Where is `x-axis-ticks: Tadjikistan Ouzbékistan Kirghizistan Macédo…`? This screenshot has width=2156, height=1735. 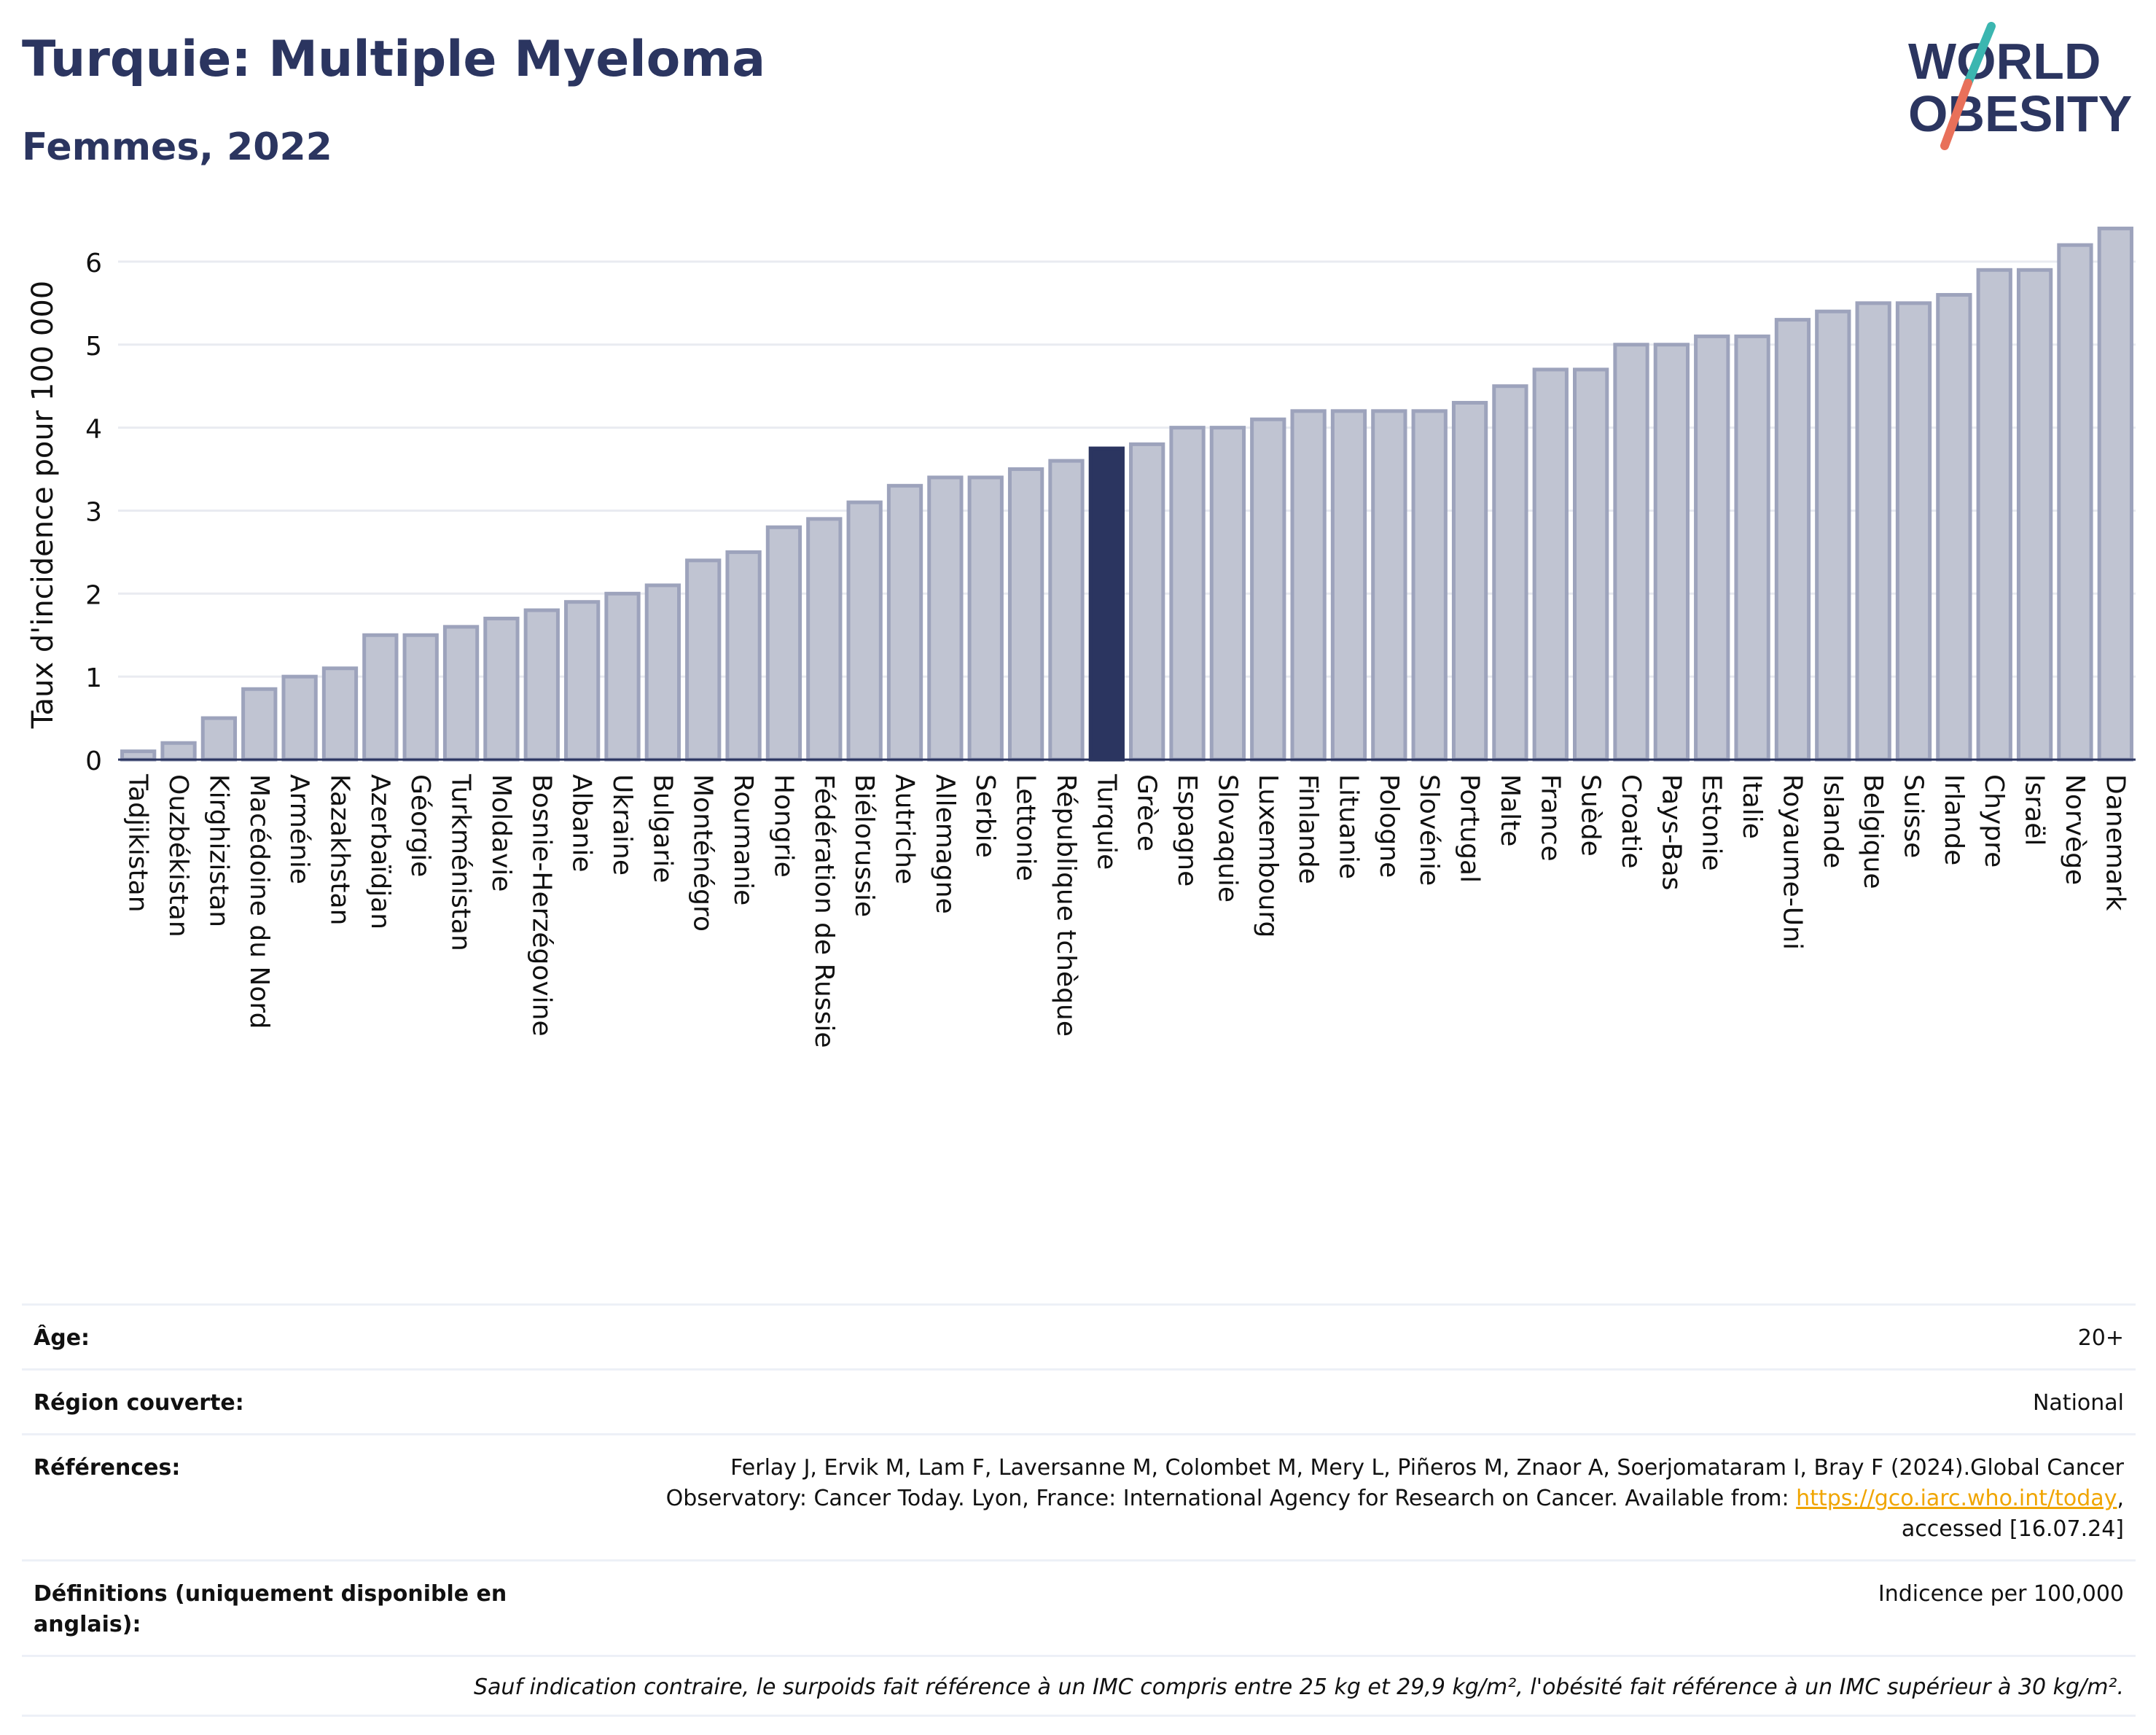 x-axis-ticks: Tadjikistan Ouzbékistan Kirghizistan Macédo… is located at coordinates (1126, 910).